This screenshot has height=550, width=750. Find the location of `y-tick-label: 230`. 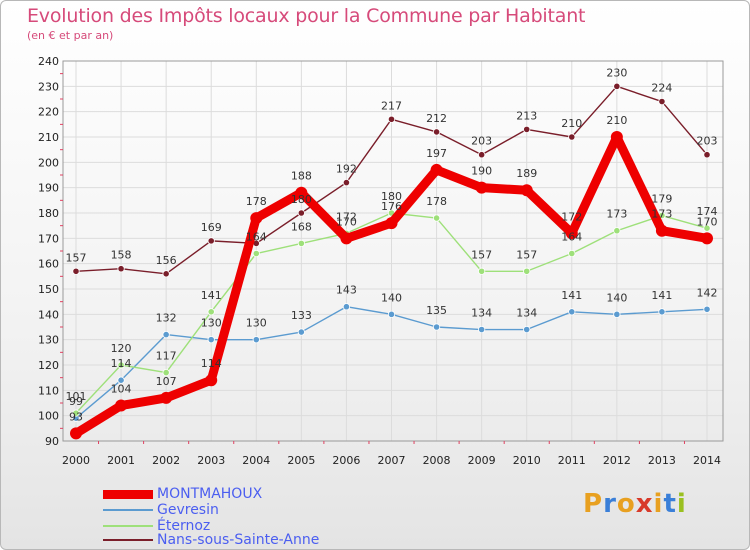

y-tick-label: 230 is located at coordinates (48, 86).